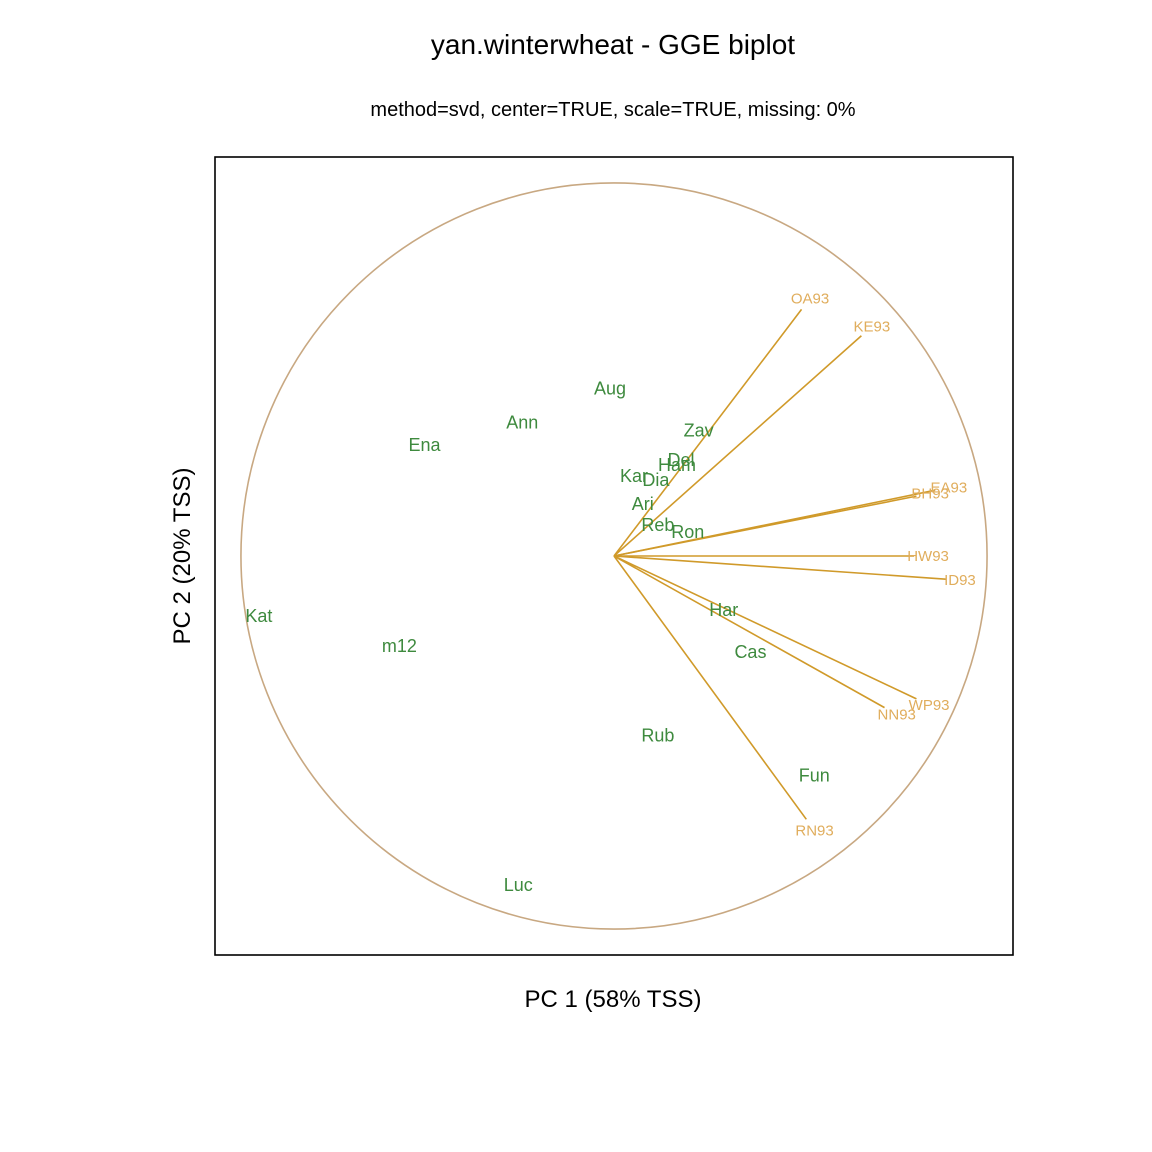 The height and width of the screenshot is (1152, 1152). What do you see at coordinates (182, 556) in the screenshot?
I see `y-axis-label: PC 2 (20% TSS)` at bounding box center [182, 556].